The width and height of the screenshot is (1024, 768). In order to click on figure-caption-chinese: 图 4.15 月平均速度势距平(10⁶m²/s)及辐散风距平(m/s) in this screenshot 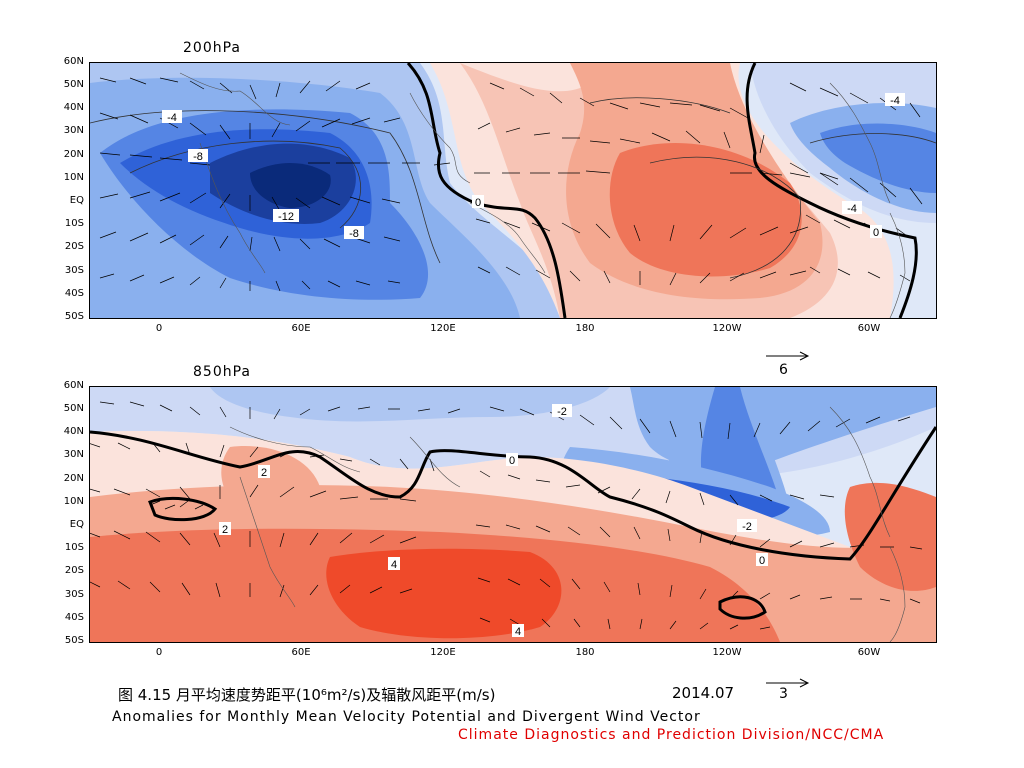, I will do `click(307, 695)`.